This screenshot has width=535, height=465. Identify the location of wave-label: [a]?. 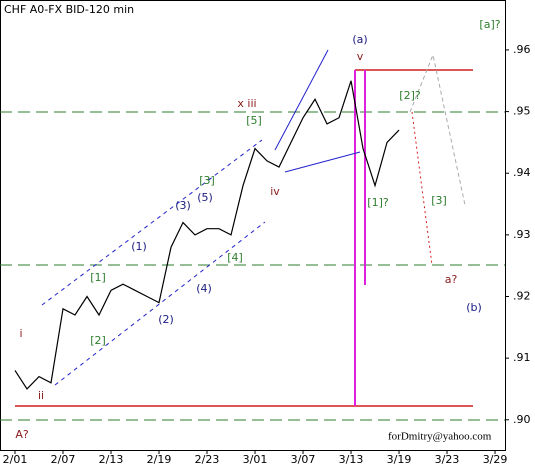
(489, 24).